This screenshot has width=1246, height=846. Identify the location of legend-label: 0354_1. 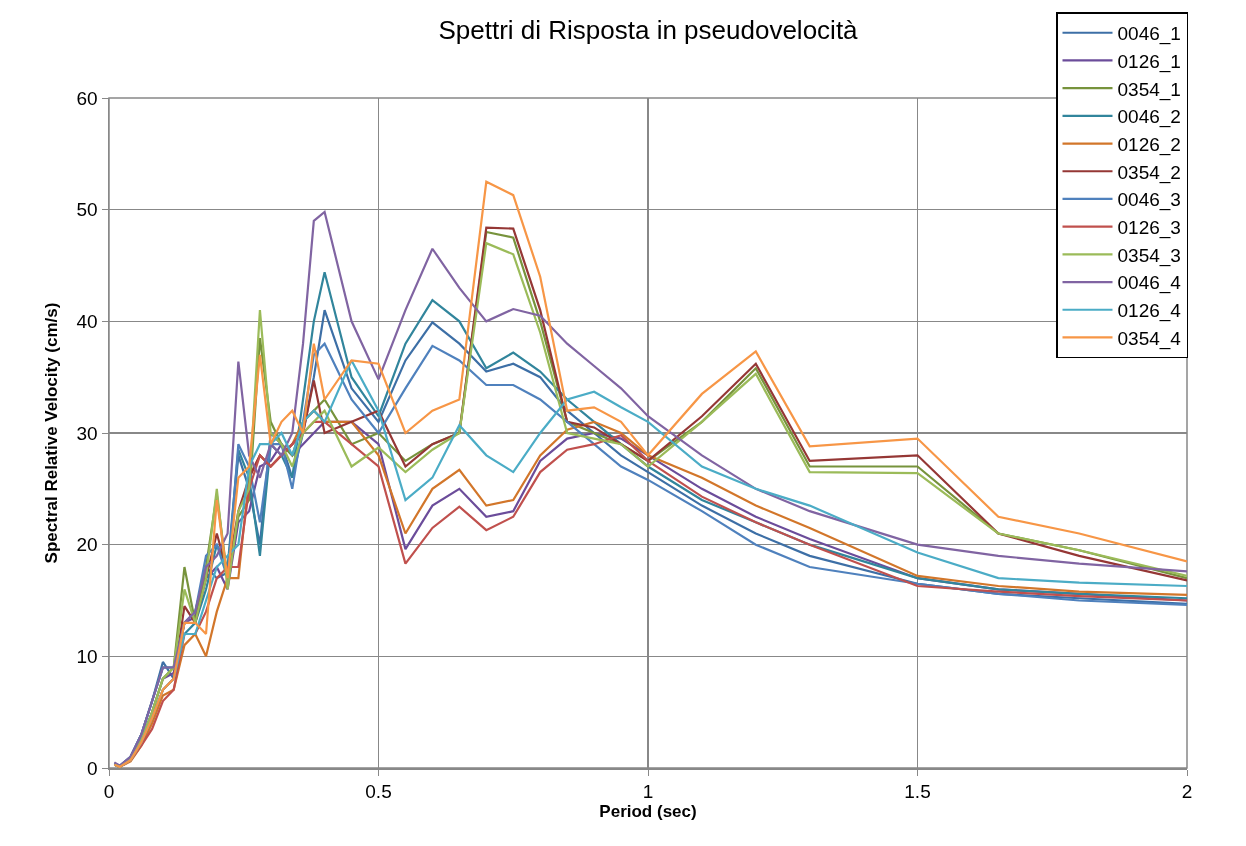
(1149, 89).